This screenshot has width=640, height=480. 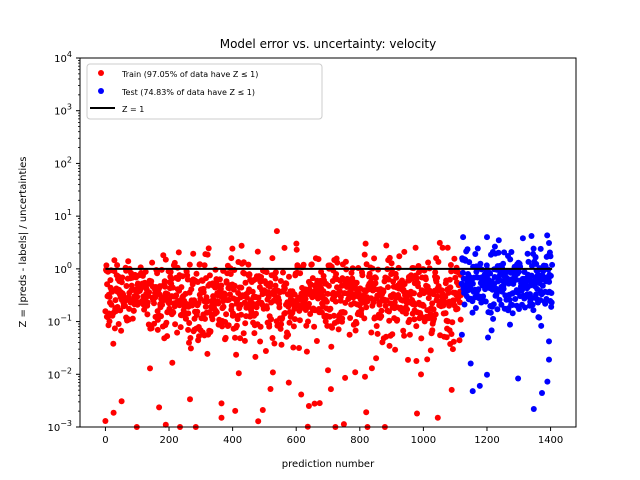 What do you see at coordinates (550, 440) in the screenshot?
I see `x-tick-label: 1400` at bounding box center [550, 440].